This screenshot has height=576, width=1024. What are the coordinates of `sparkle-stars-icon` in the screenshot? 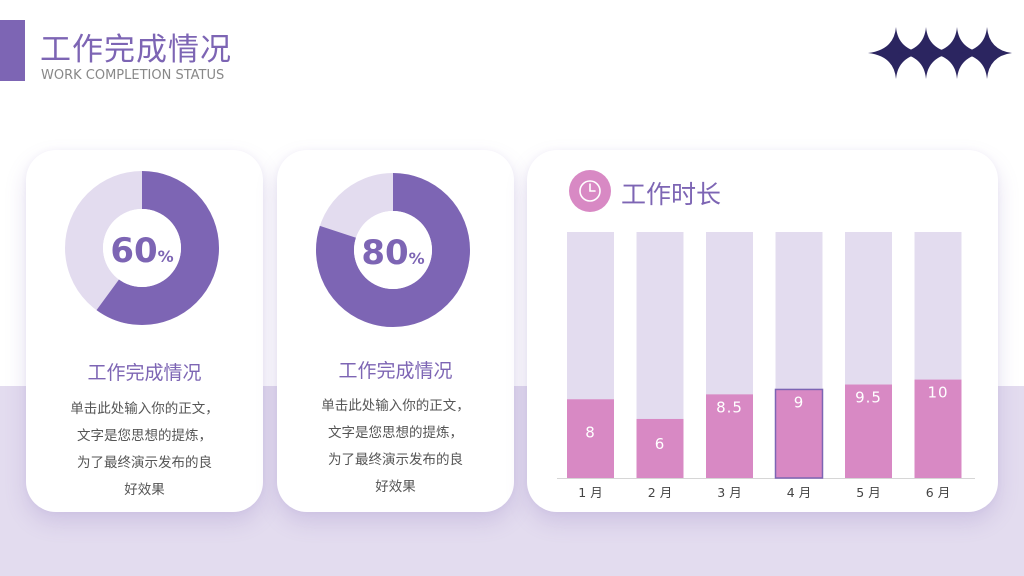 It's located at (940, 53).